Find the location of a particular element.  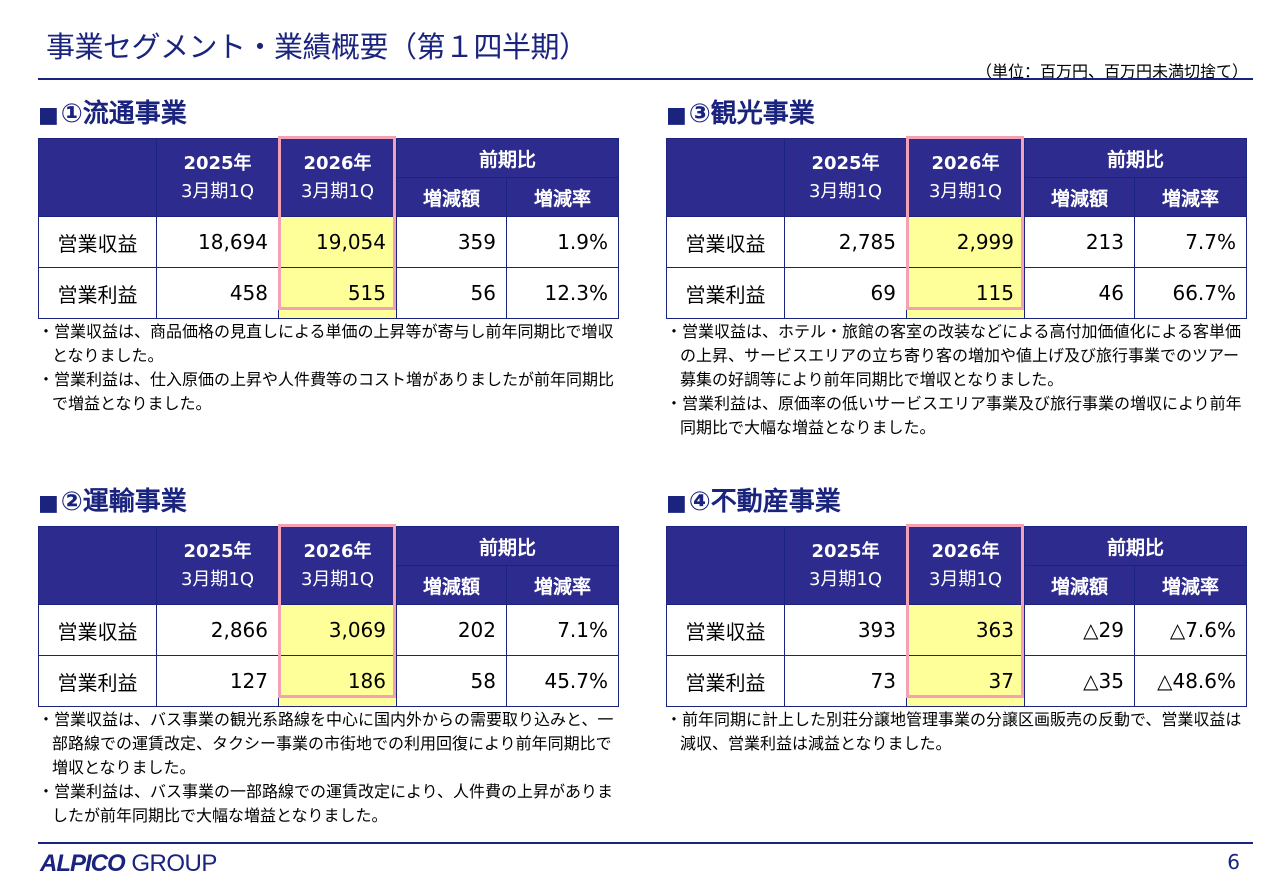

segment-title-text: ③観光事業 is located at coordinates (751, 114).